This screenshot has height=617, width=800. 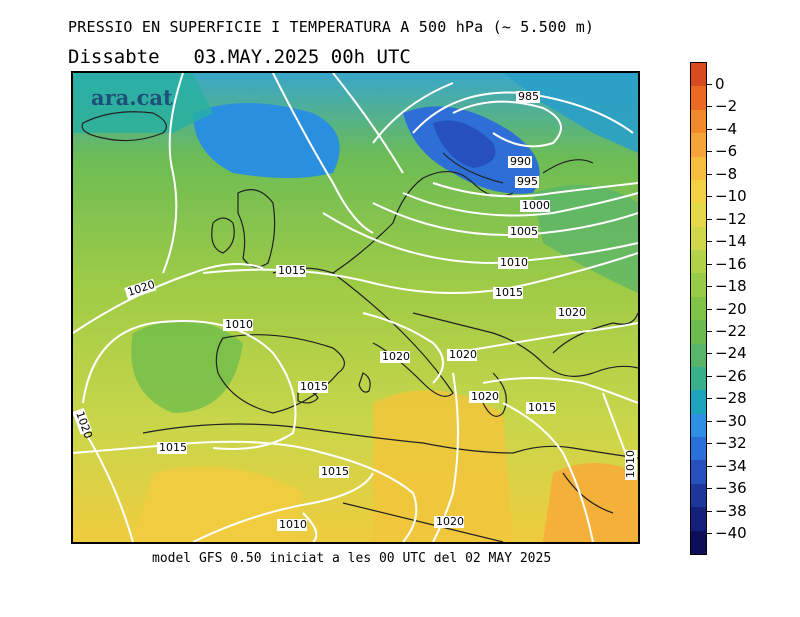 I want to click on colorbar-tick-label: −2, so click(x=722, y=106).